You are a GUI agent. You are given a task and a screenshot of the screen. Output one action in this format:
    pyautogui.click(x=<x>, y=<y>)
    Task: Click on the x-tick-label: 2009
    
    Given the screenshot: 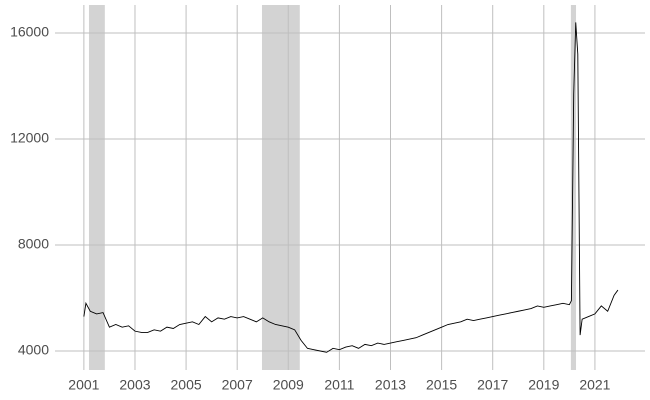 What is the action you would take?
    pyautogui.click(x=288, y=385)
    